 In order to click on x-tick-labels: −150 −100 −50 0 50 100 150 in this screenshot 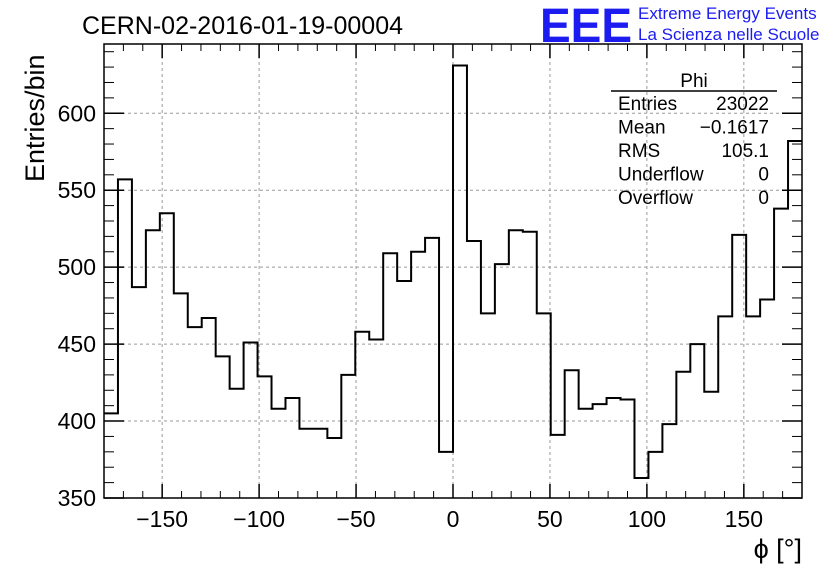, I will do `click(449, 519)`.